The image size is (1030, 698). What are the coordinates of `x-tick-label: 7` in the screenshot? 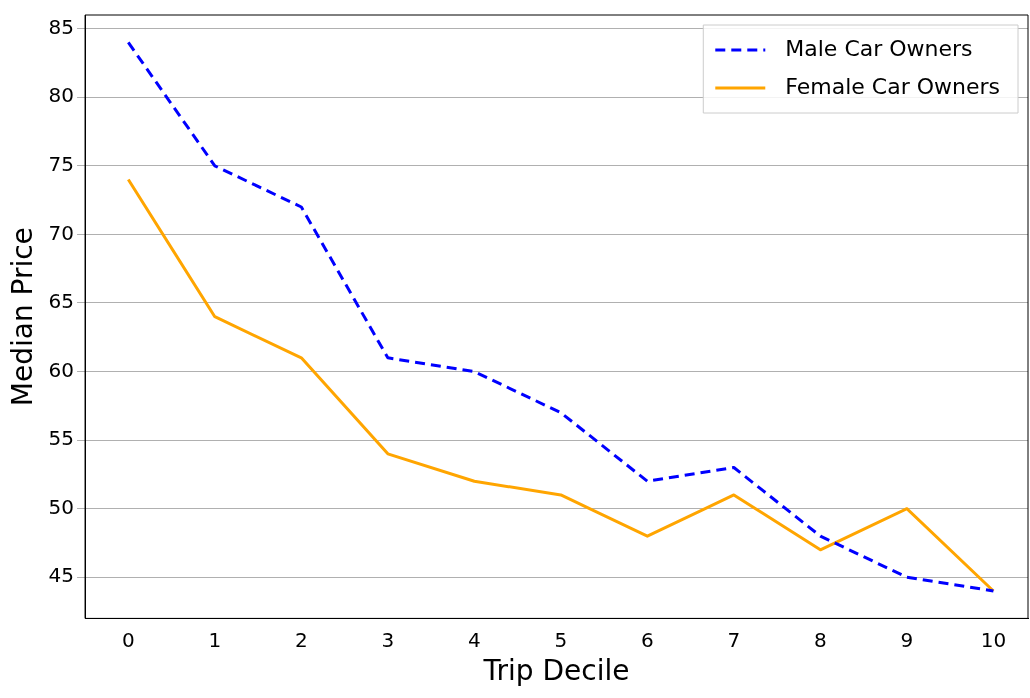 It's located at (734, 639).